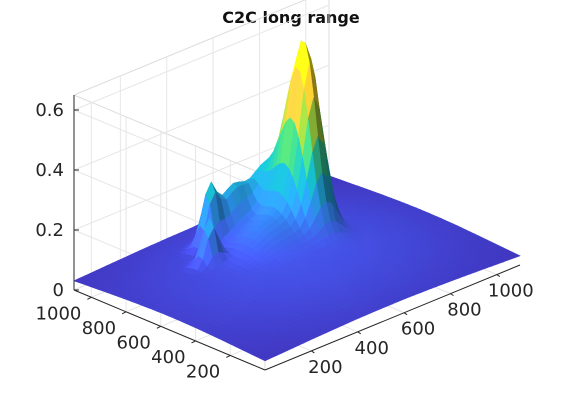 This screenshot has width=570, height=420. Describe the element at coordinates (511, 291) in the screenshot. I see `x-tick-label: 1000` at that location.